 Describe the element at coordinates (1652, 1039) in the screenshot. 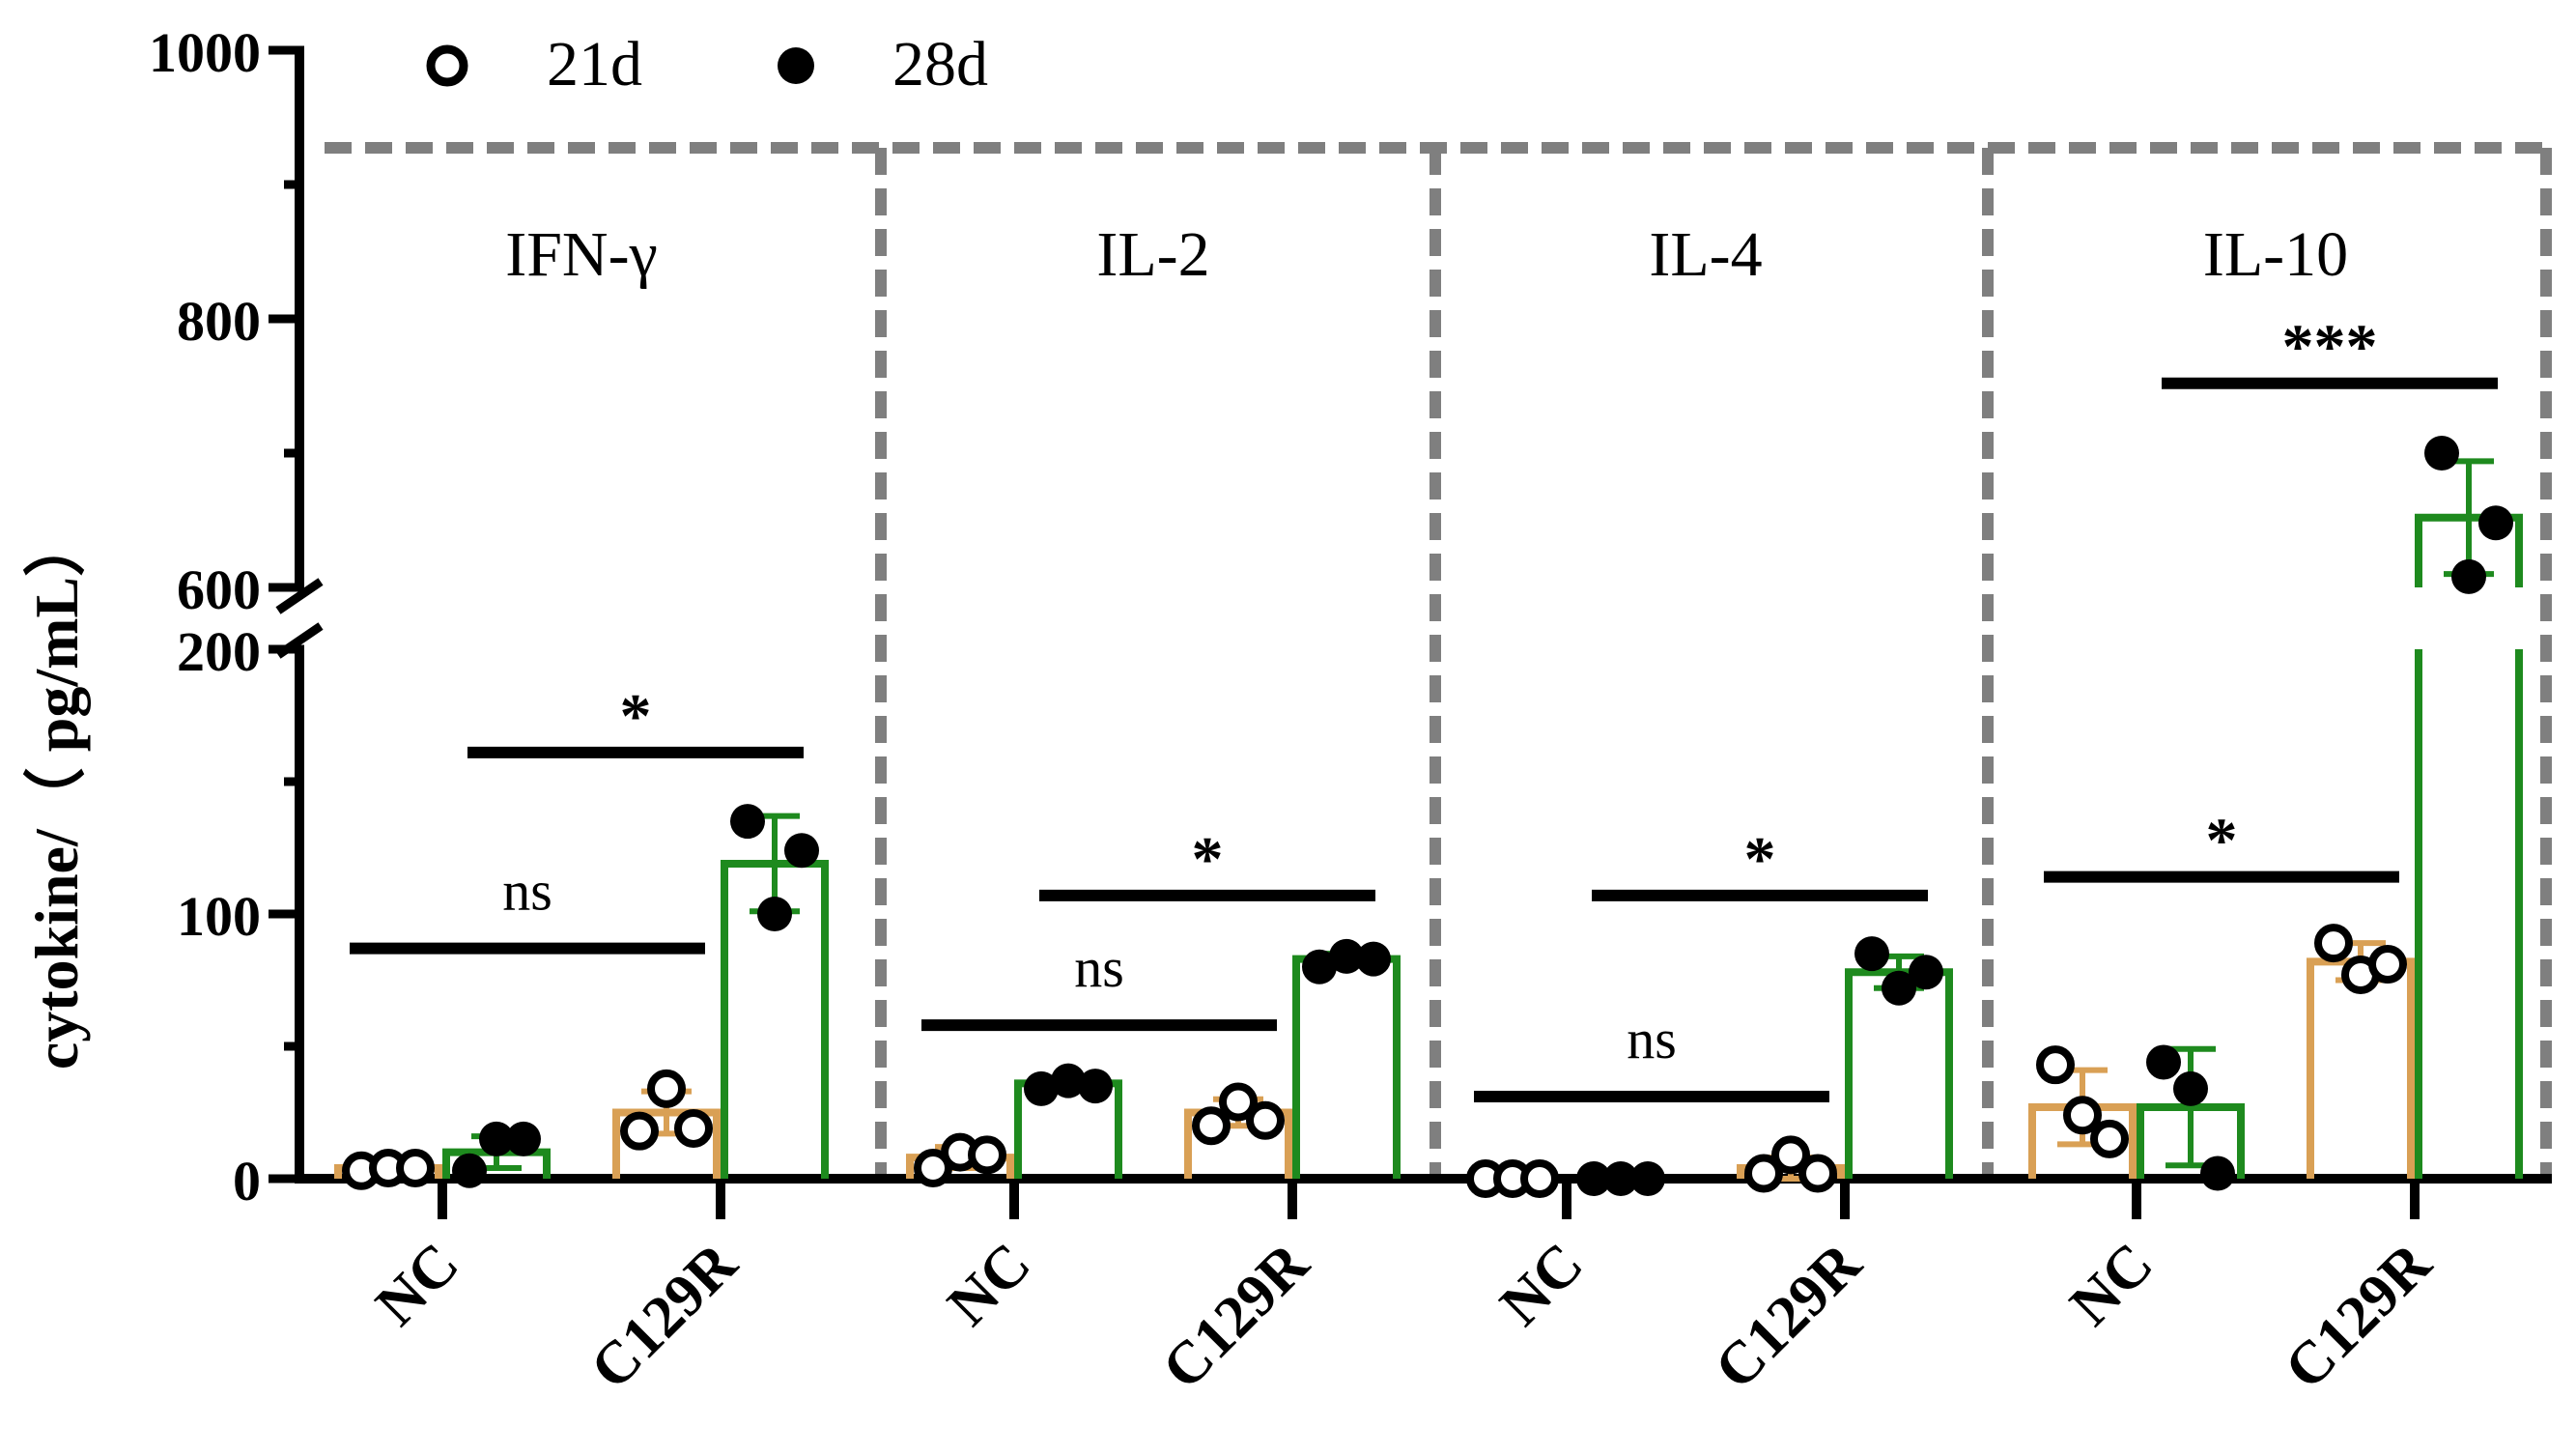

I see `significance-label-IL-4-1: ns` at that location.